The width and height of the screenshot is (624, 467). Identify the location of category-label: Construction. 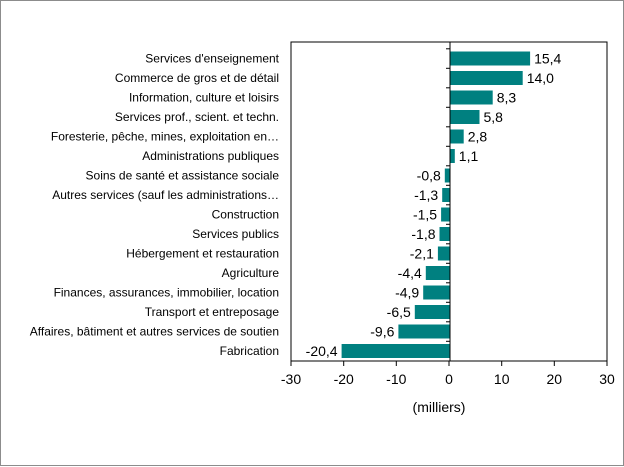
(245, 215).